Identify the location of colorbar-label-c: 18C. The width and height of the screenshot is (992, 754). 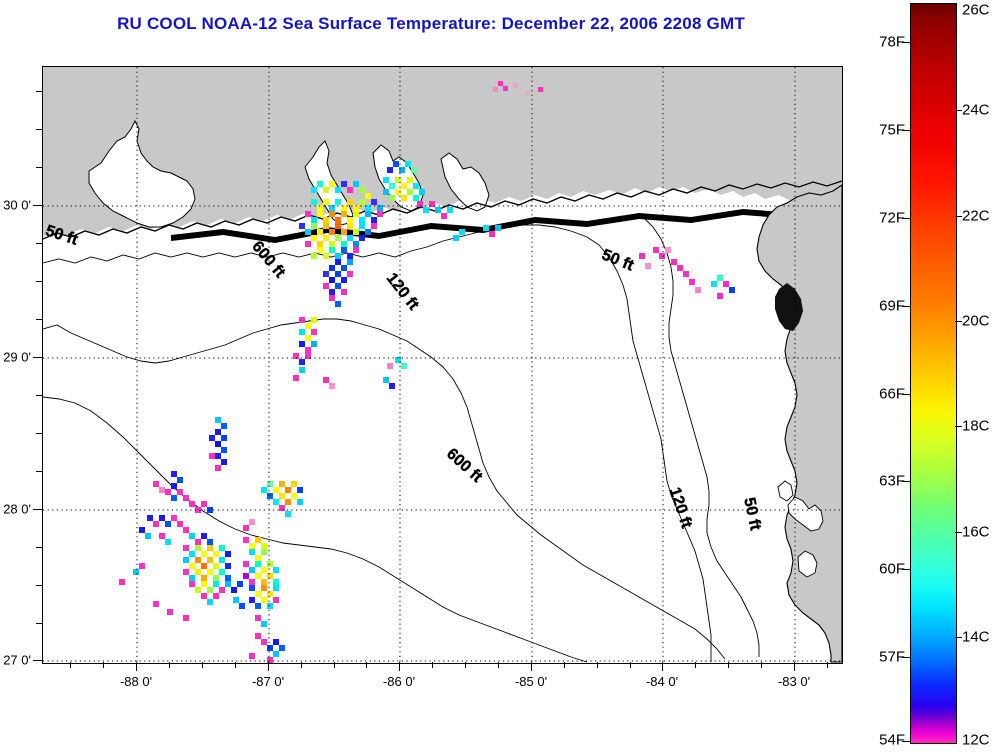
(976, 426).